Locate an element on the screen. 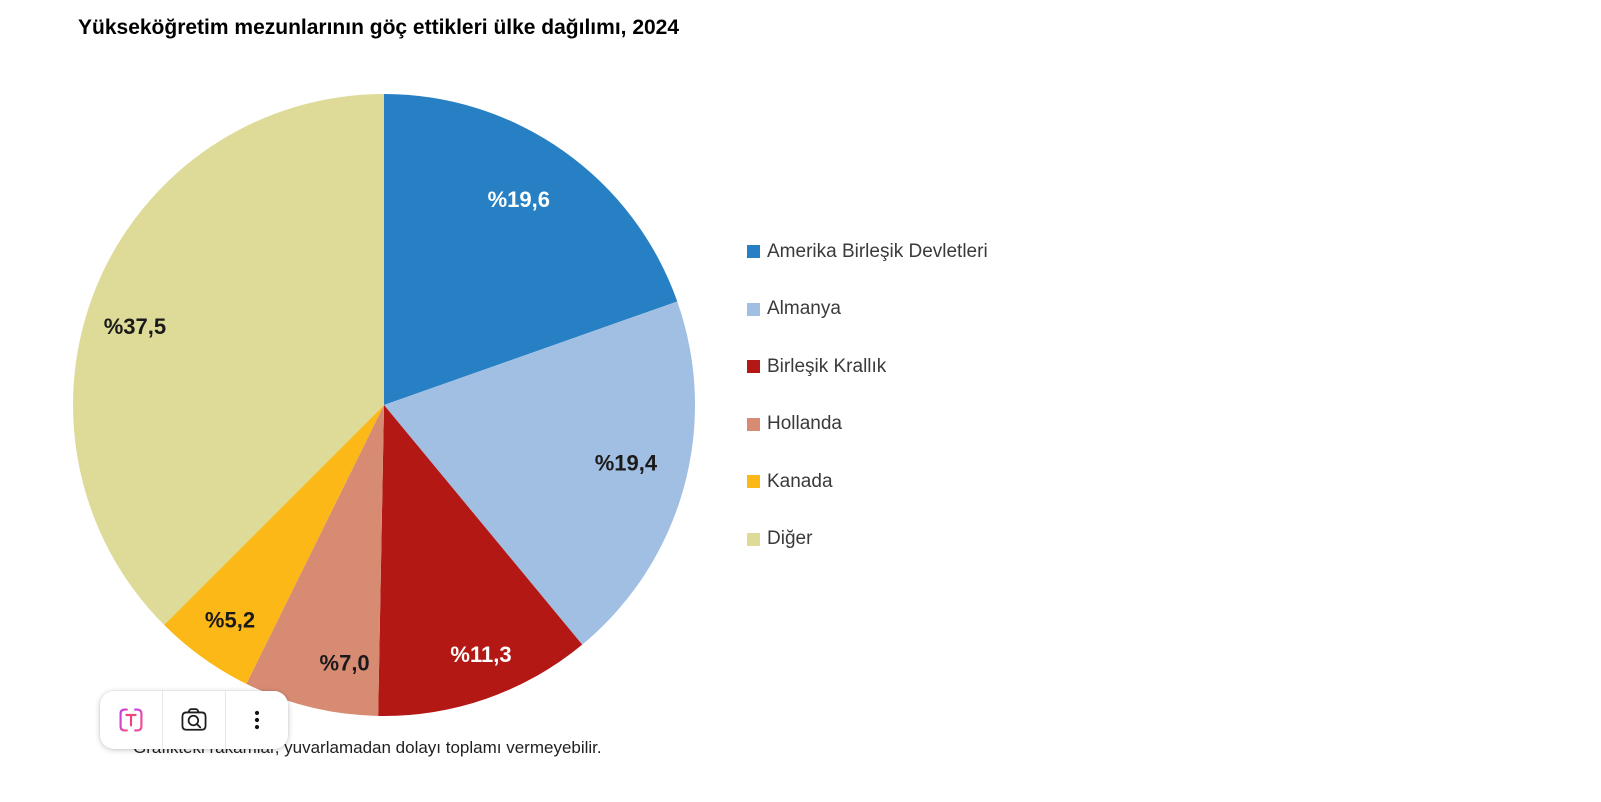  text-select-button is located at coordinates (131, 720).